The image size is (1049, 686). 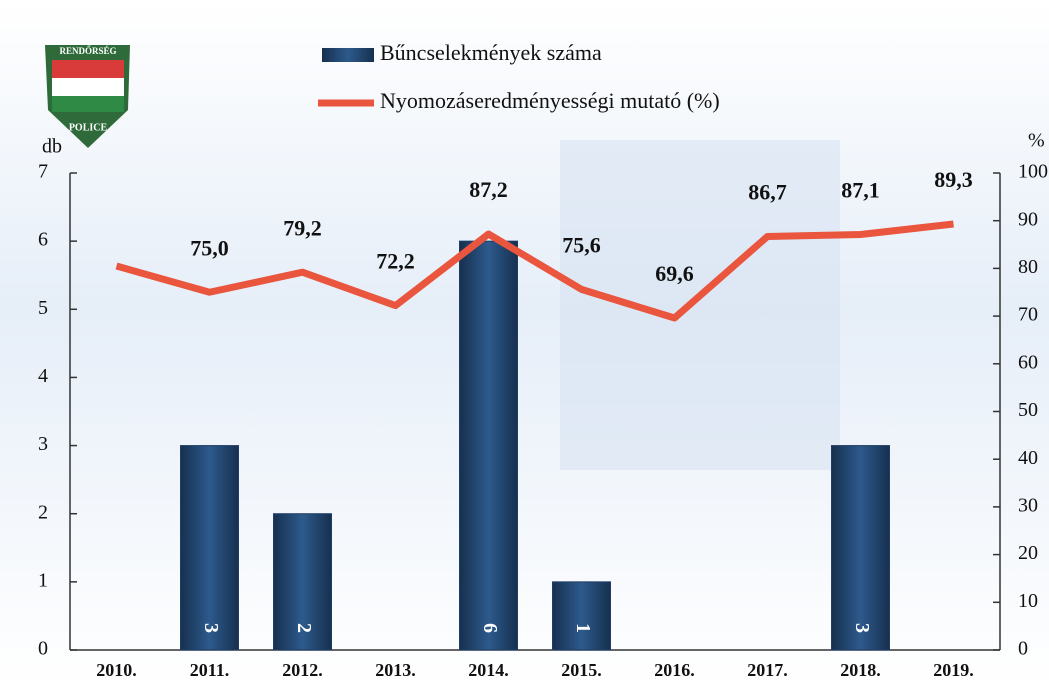 What do you see at coordinates (43, 444) in the screenshot?
I see `y-tick-label: 3` at bounding box center [43, 444].